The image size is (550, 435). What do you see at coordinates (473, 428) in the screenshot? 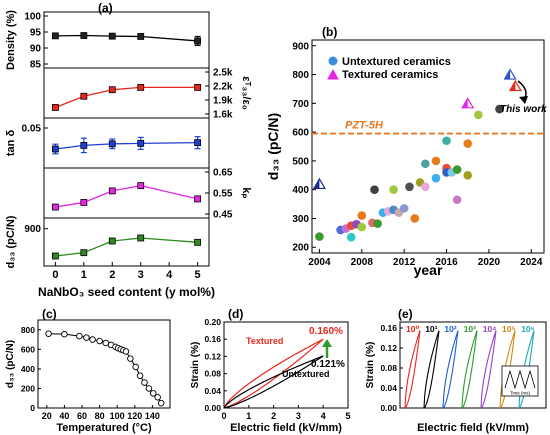
I see `x-axis-label: Electric field (kV/mm)` at bounding box center [473, 428].